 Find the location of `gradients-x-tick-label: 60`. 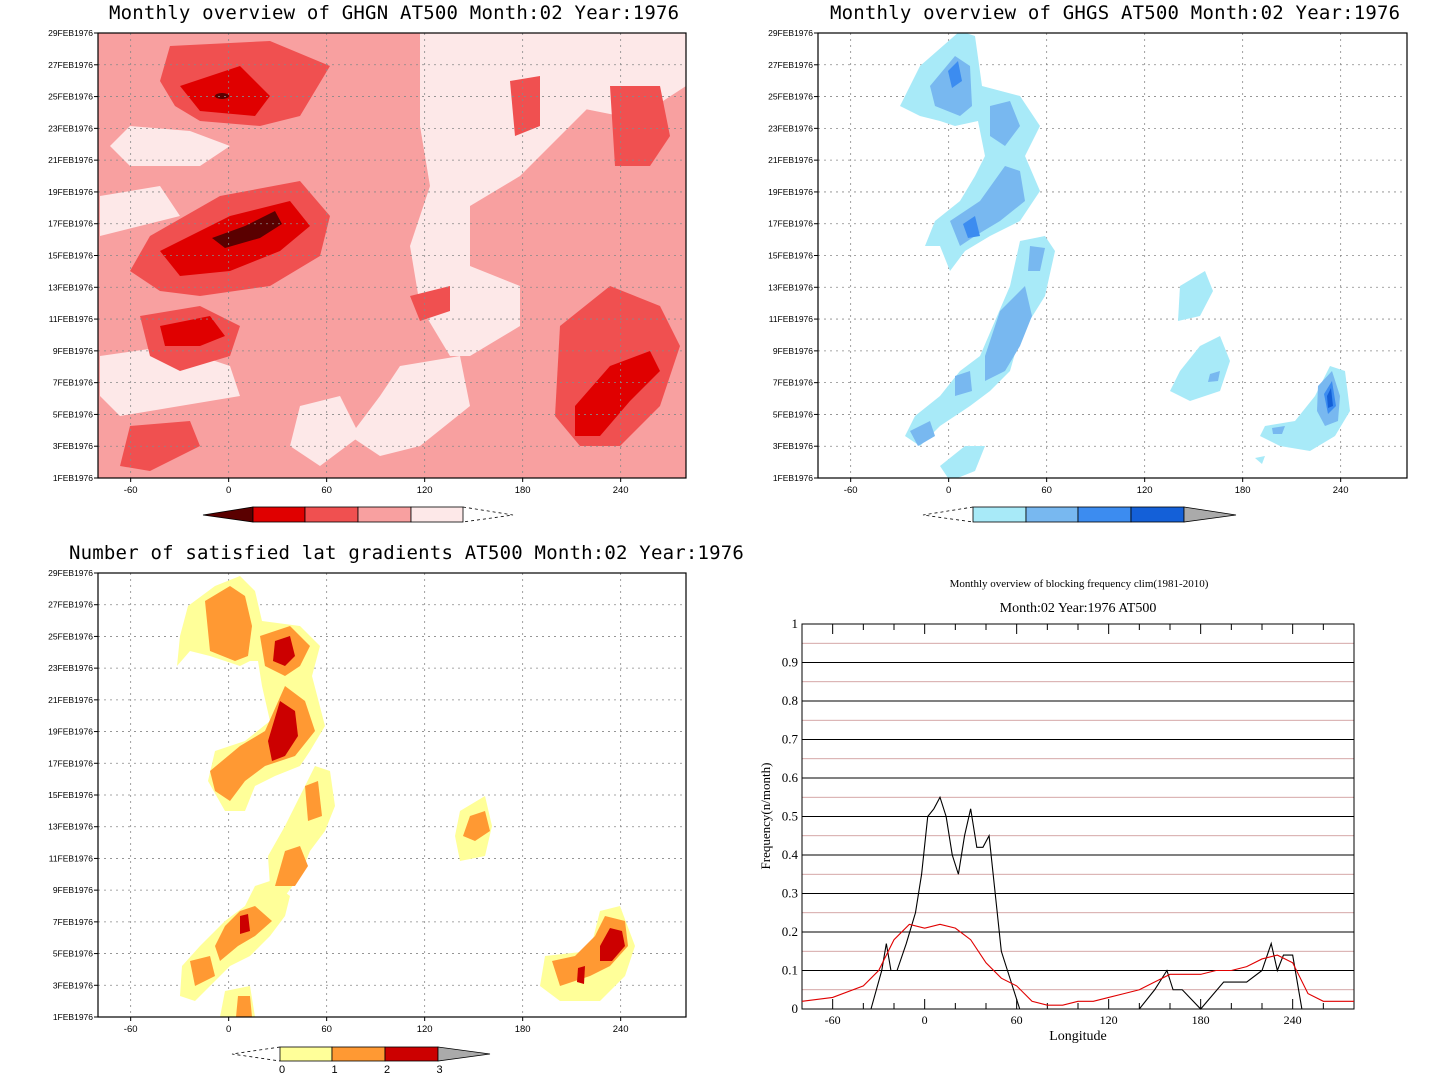

gradients-x-tick-label: 60 is located at coordinates (326, 1029).